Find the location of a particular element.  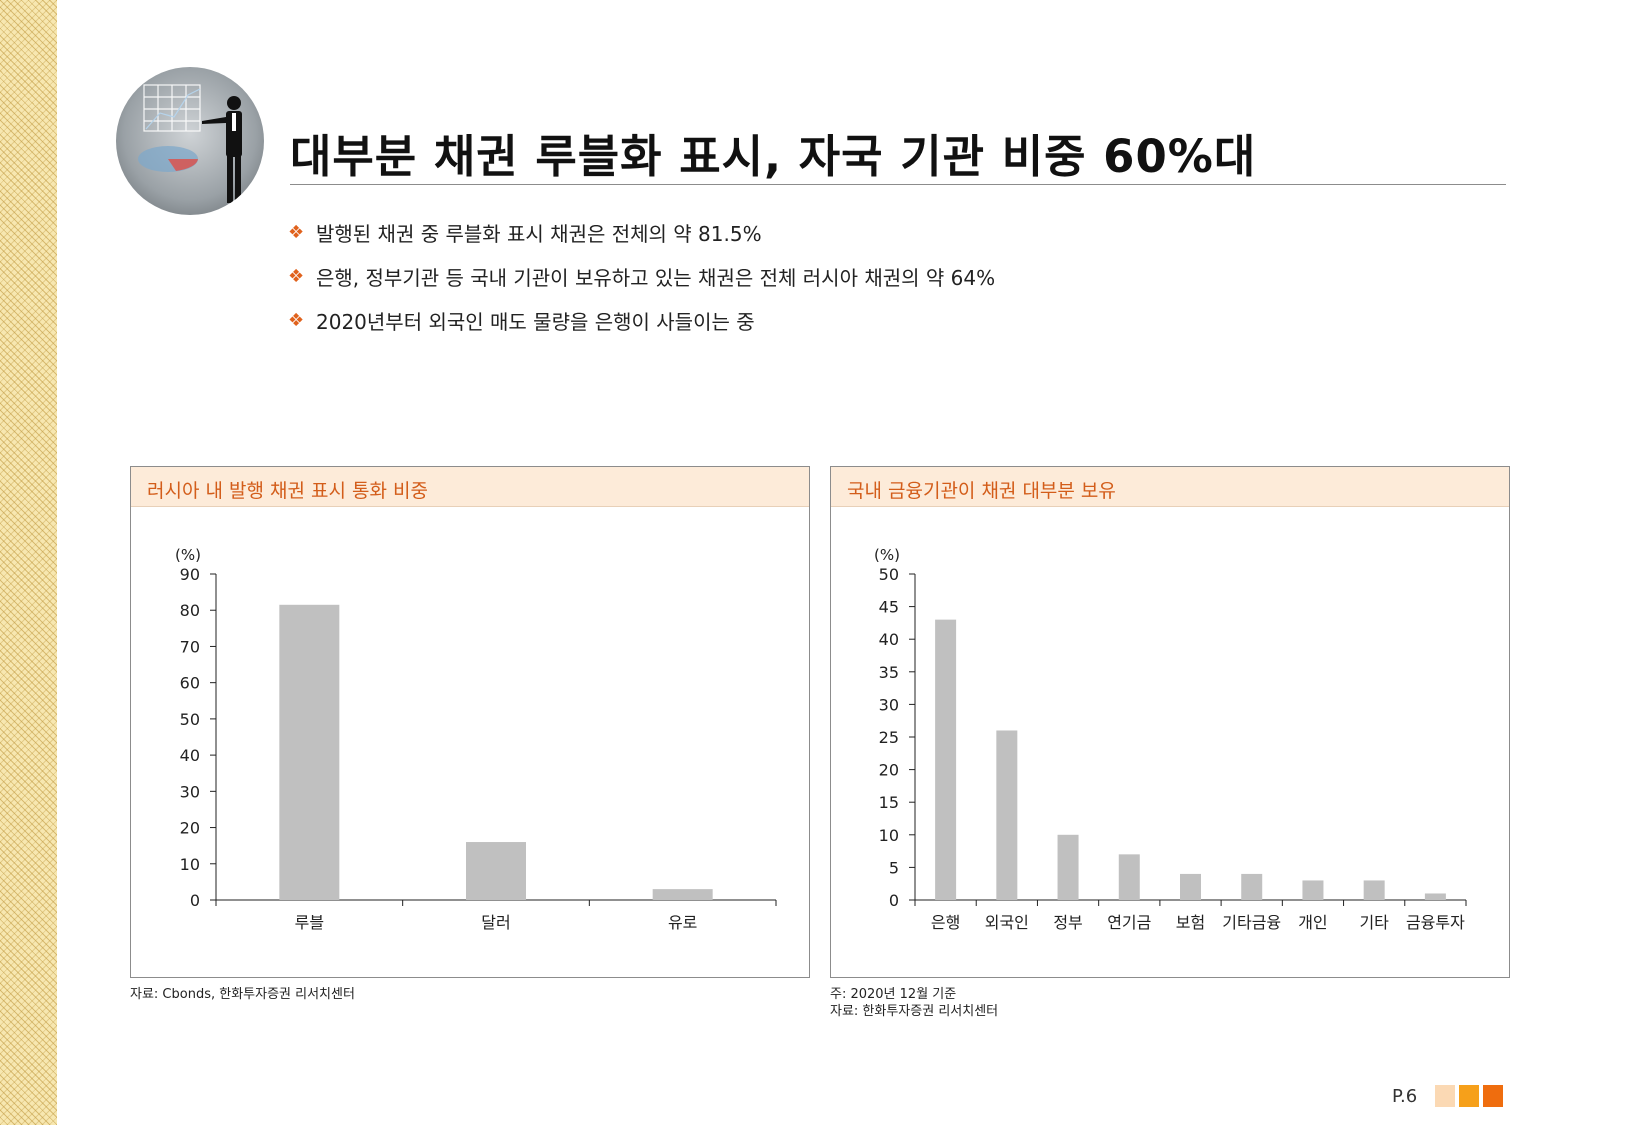

y-tick-label: 60 is located at coordinates (190, 683).